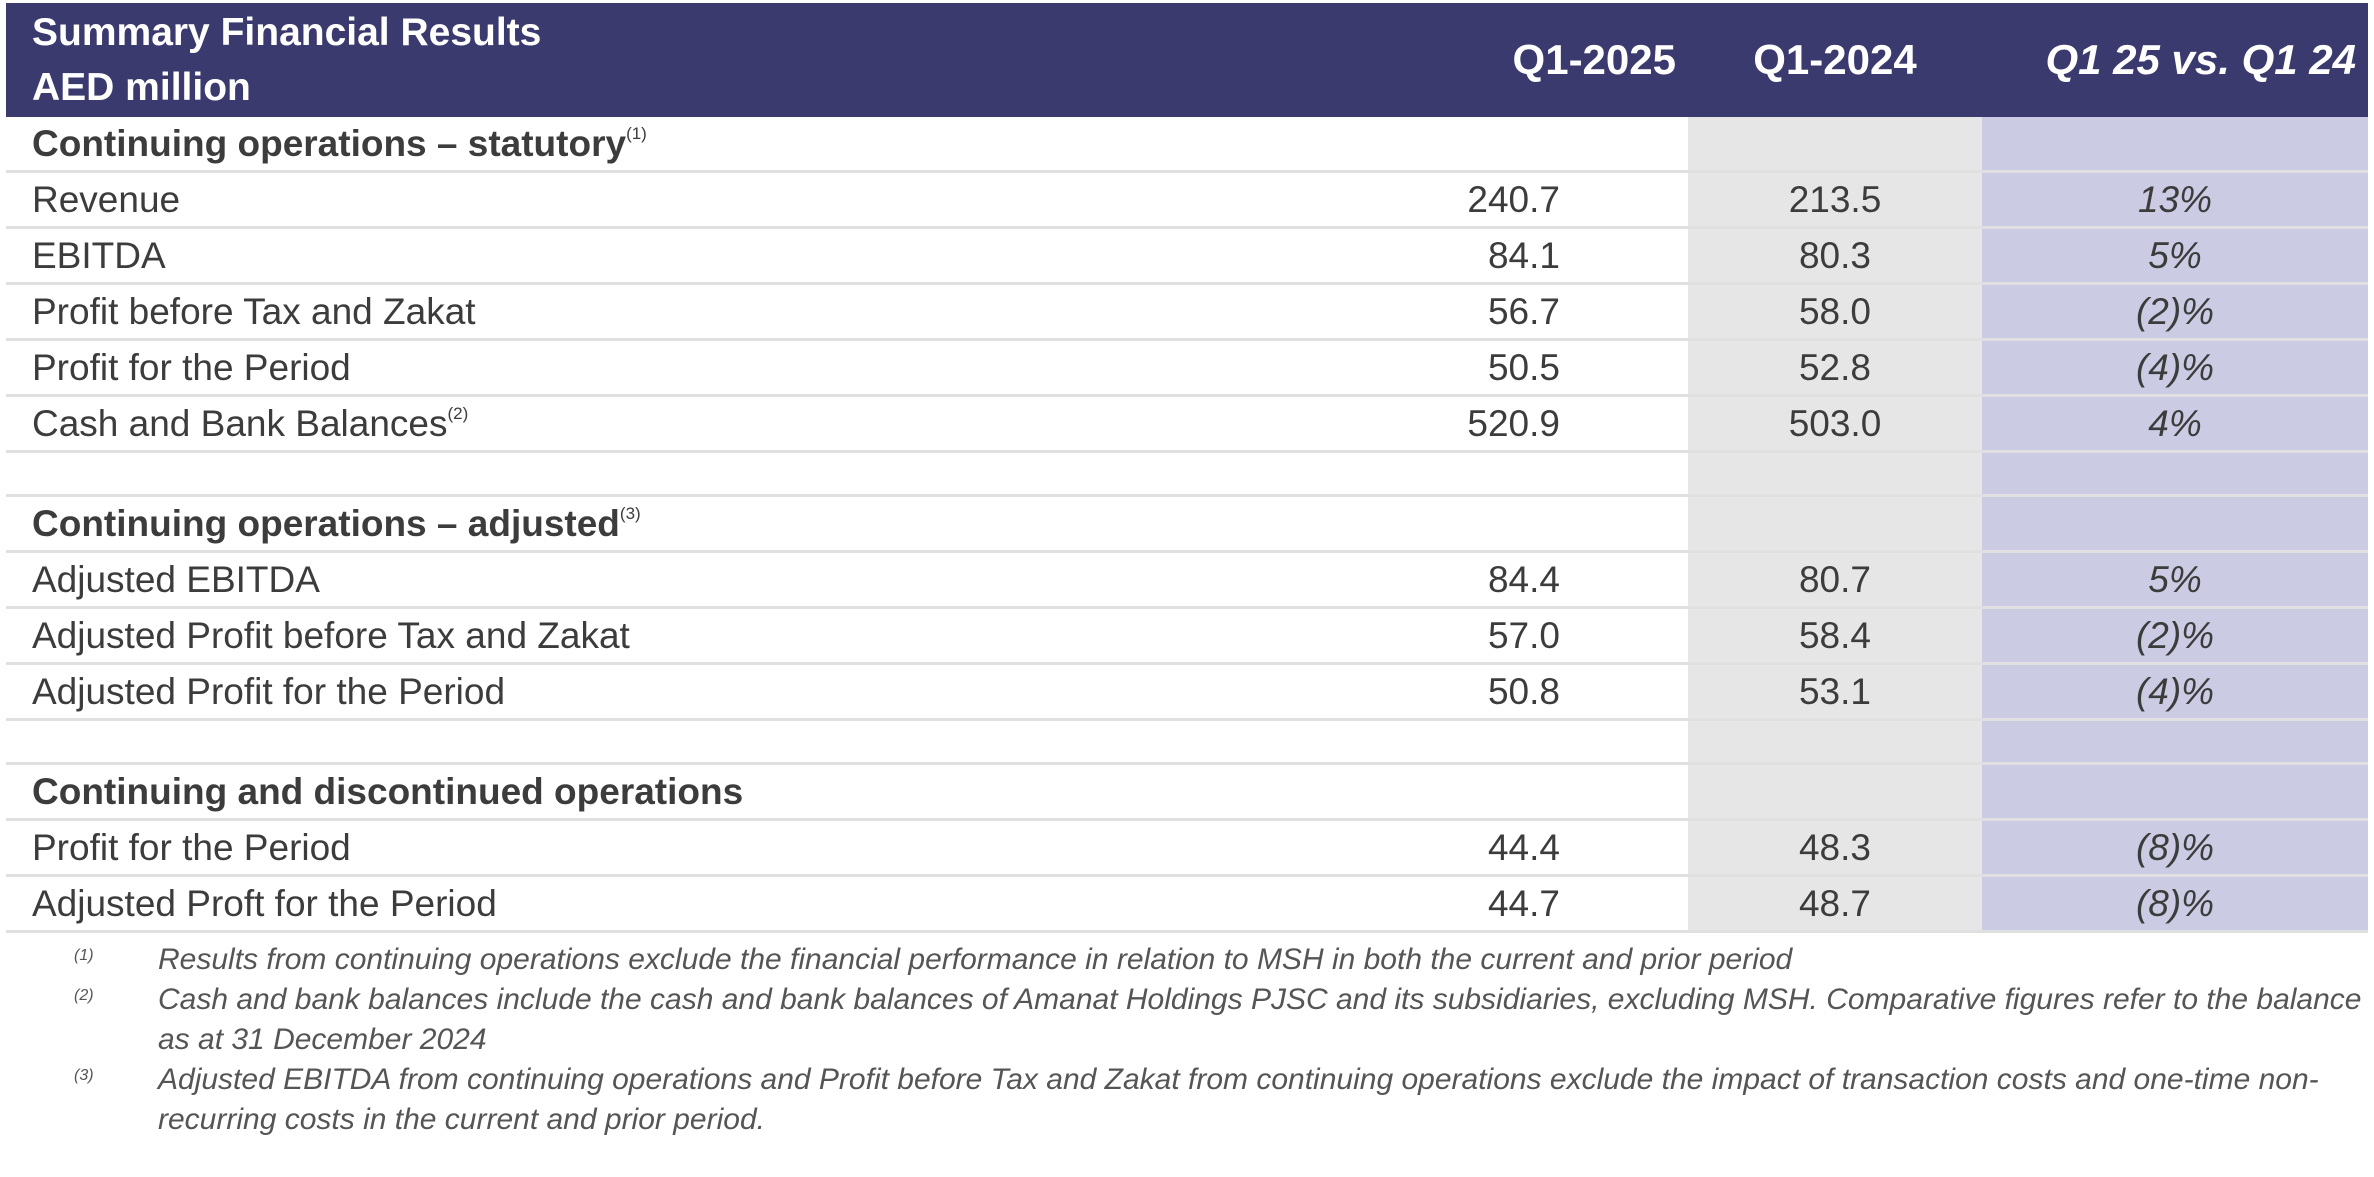 The width and height of the screenshot is (2374, 1177). I want to click on section-title: Continuing and discontinued operations, so click(596, 792).